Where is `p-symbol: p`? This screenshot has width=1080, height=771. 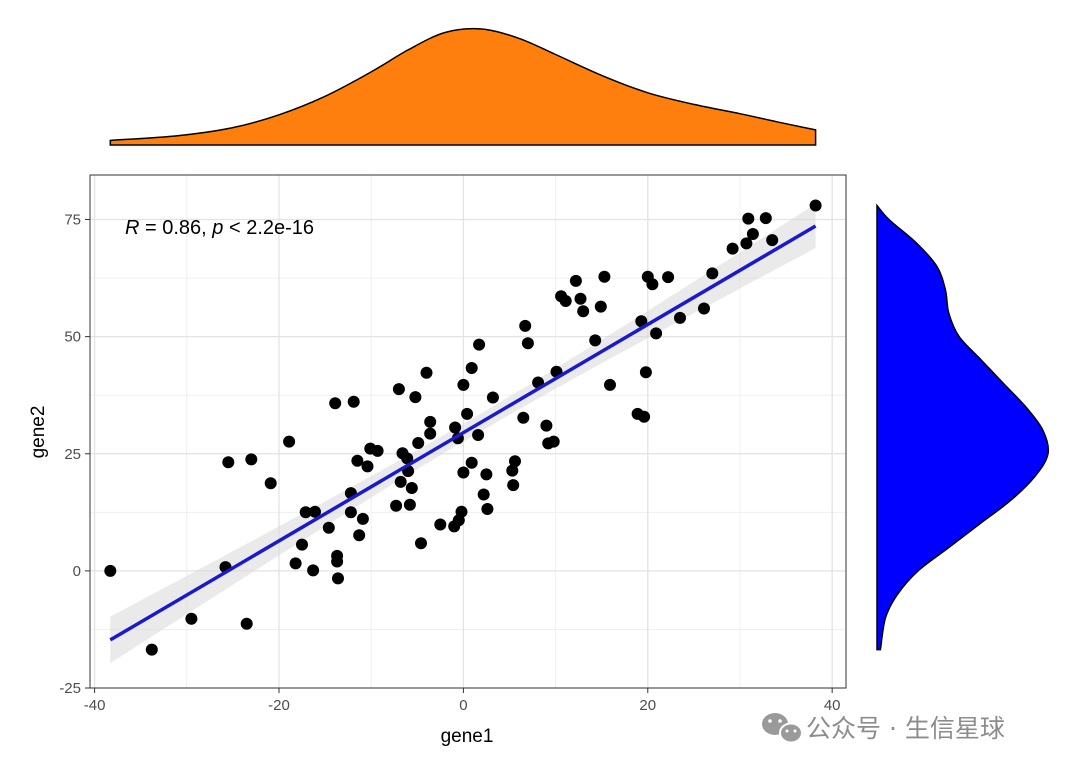 p-symbol: p is located at coordinates (217, 228).